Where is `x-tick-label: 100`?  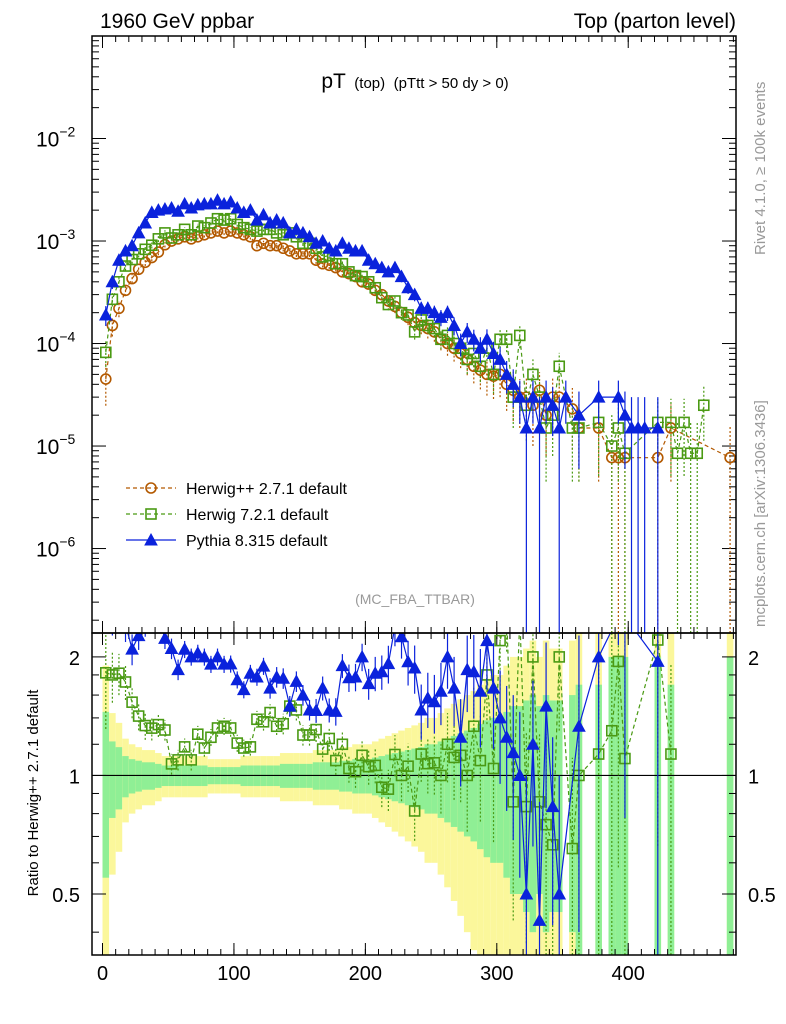
x-tick-label: 100 is located at coordinates (233, 974).